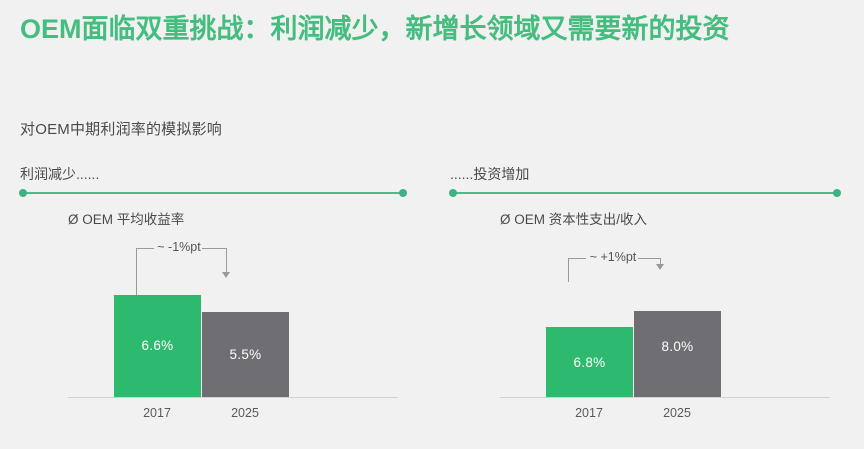 The image size is (864, 449). I want to click on bar-value-2025-margin: 5.5%, so click(245, 354).